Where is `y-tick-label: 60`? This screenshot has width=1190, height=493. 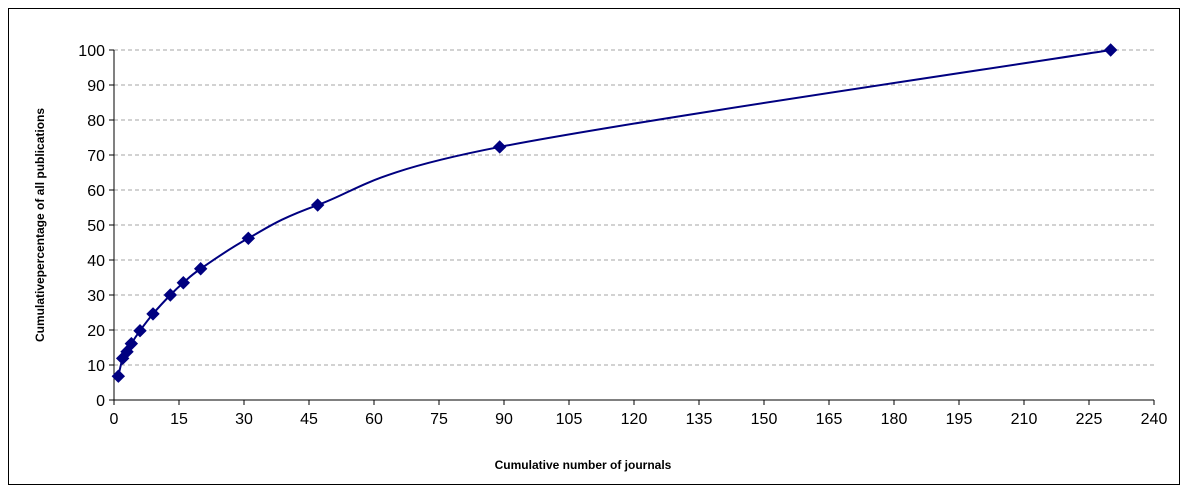 y-tick-label: 60 is located at coordinates (96, 191).